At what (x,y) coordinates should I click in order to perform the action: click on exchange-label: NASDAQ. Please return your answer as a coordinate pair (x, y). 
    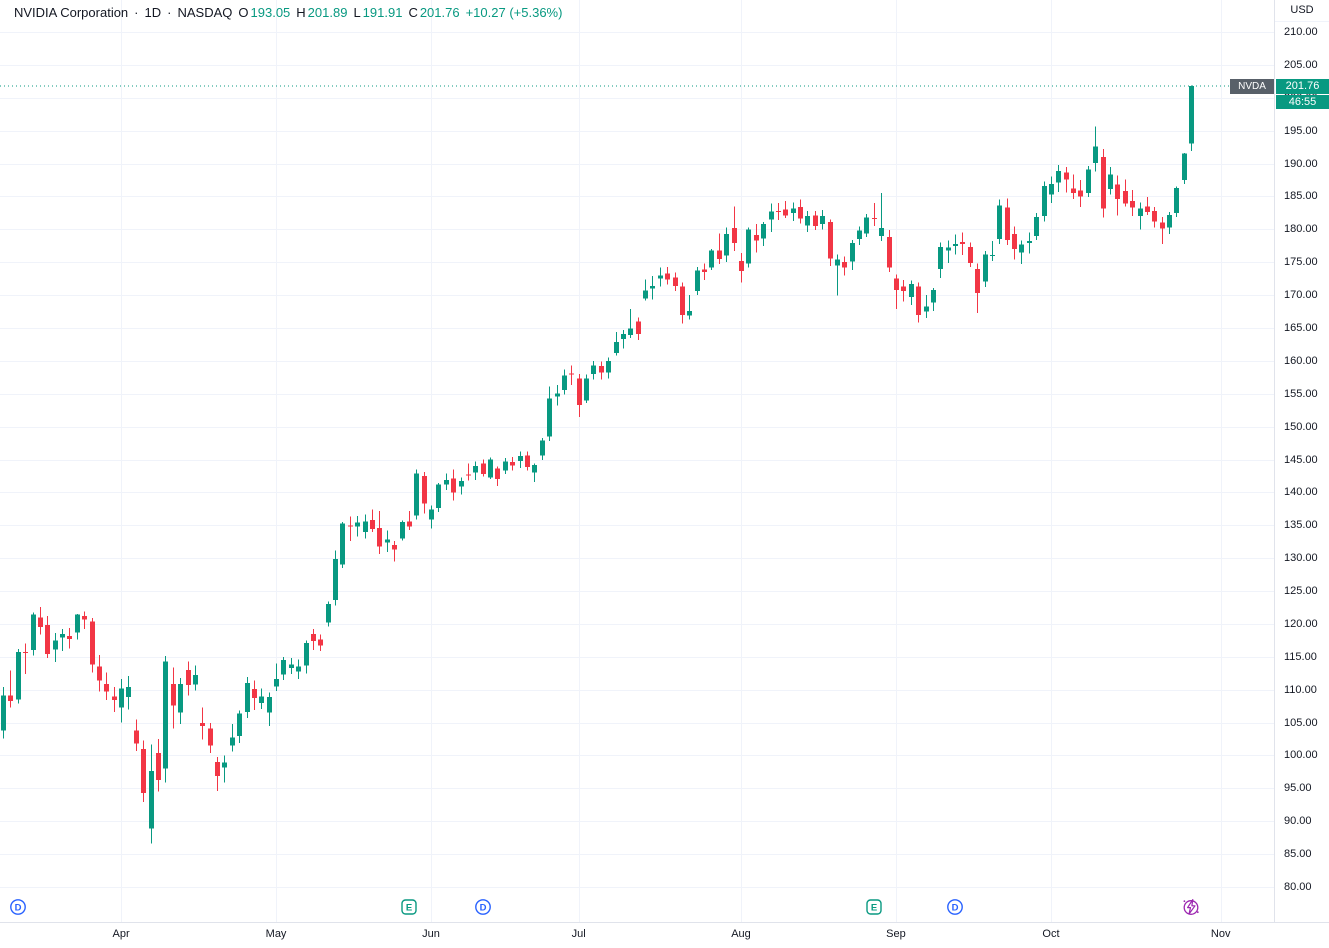
    Looking at the image, I should click on (205, 12).